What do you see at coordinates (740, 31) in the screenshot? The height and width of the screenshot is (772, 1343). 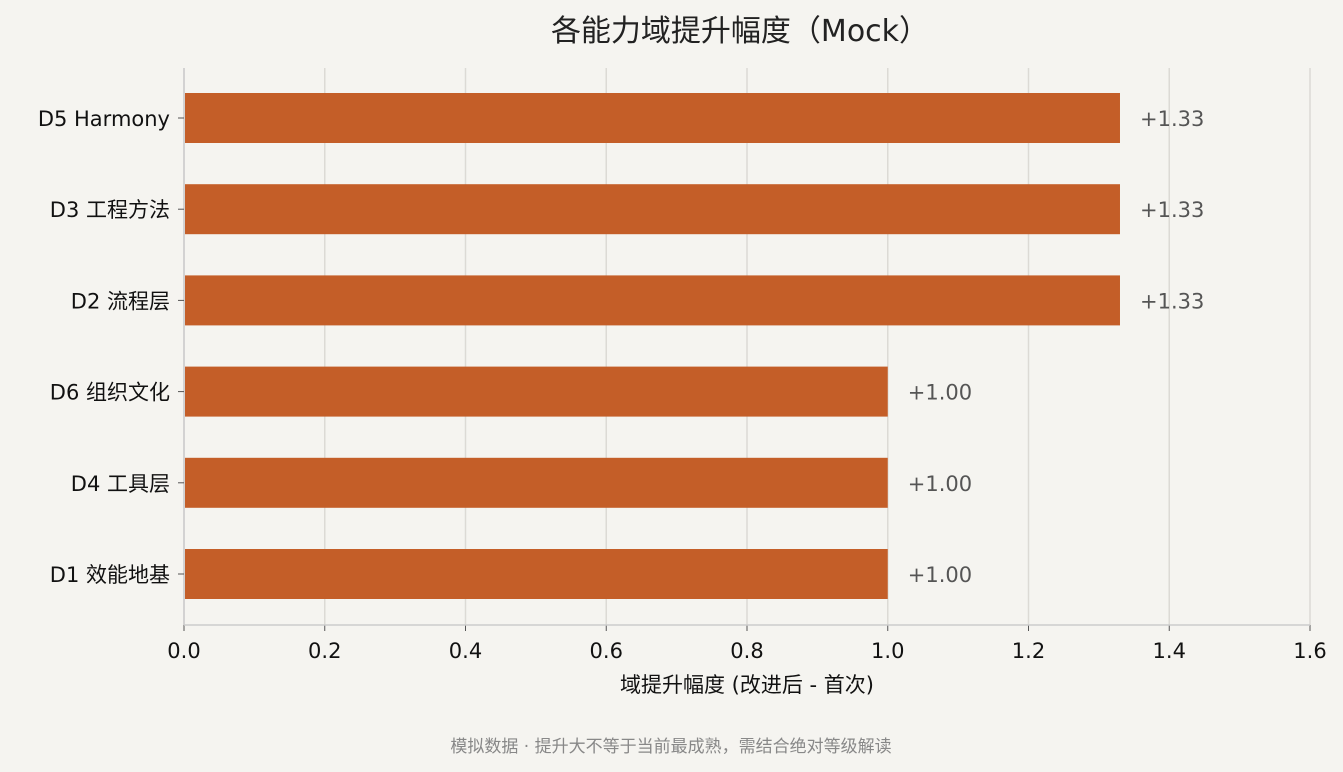 I see `chart-title: 各能力域提升幅度（Mock）` at bounding box center [740, 31].